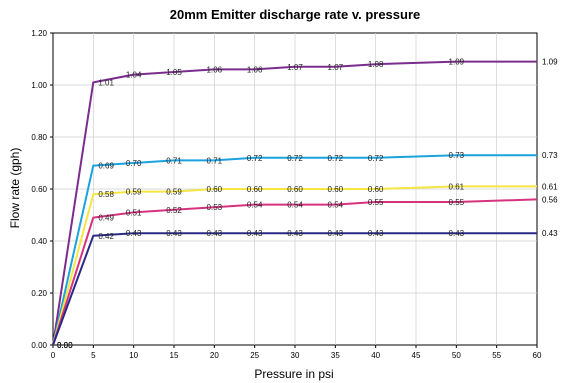  I want to click on data-label: 1.04, so click(134, 75).